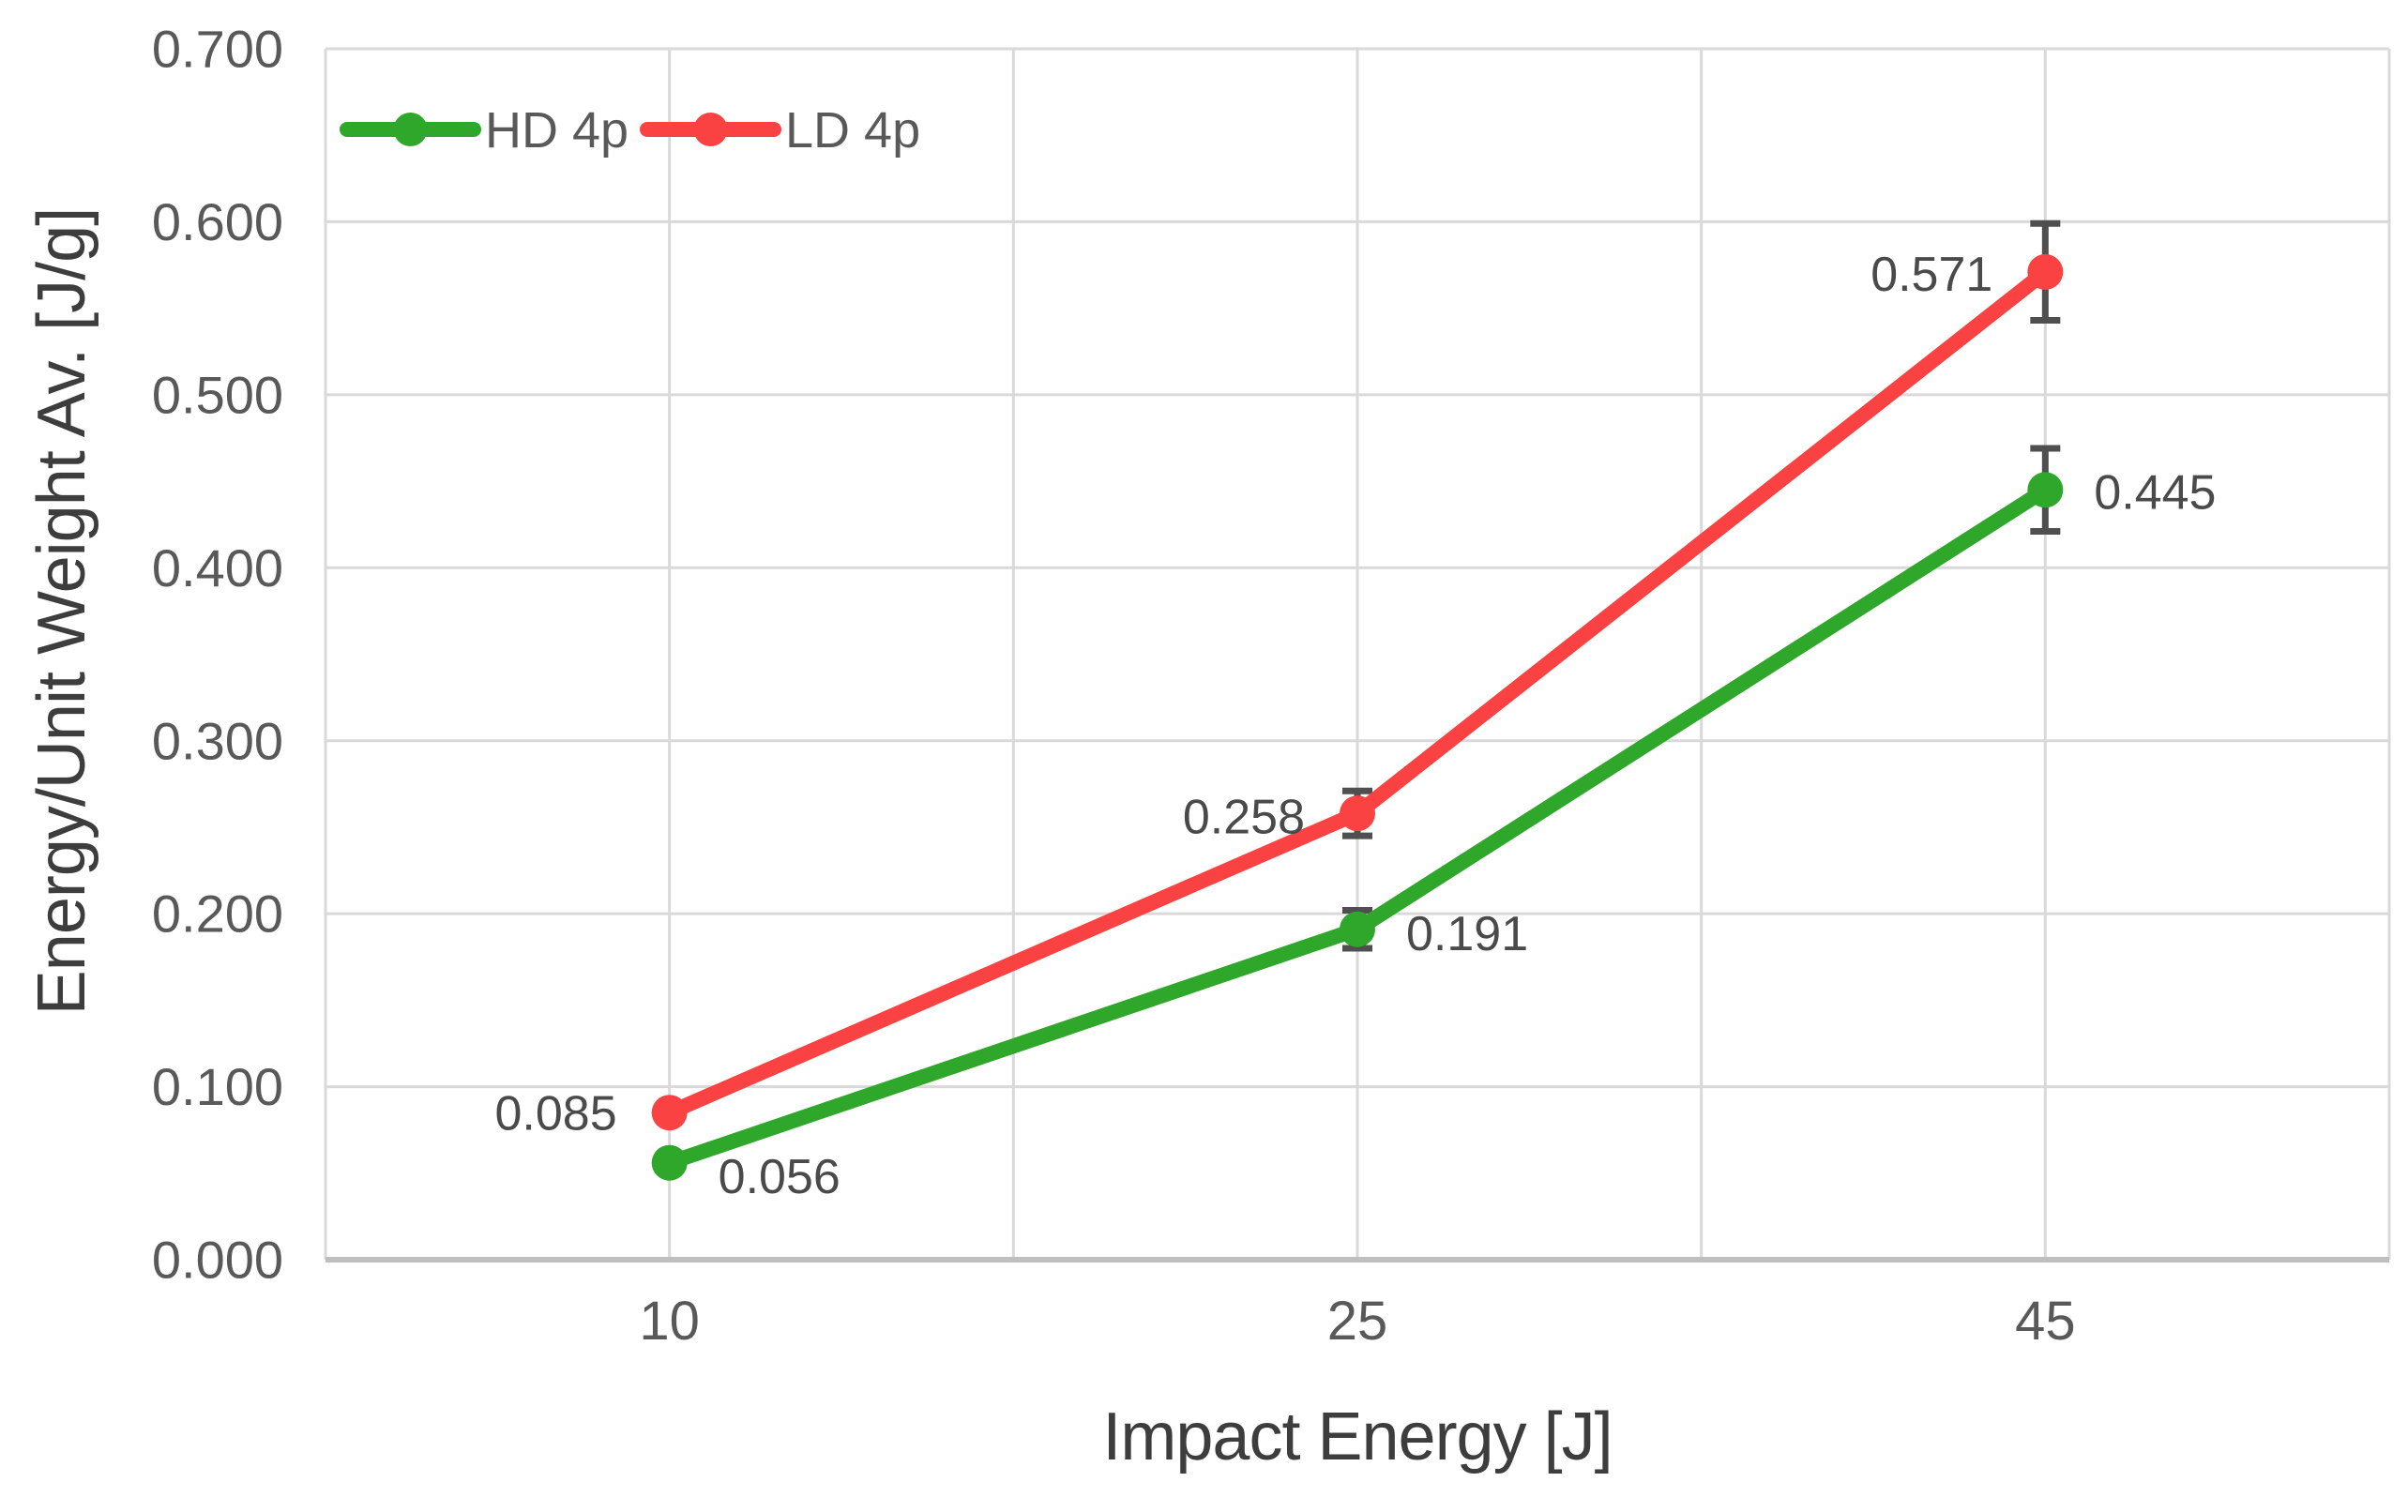  What do you see at coordinates (1467, 934) in the screenshot?
I see `data-label: 0.191` at bounding box center [1467, 934].